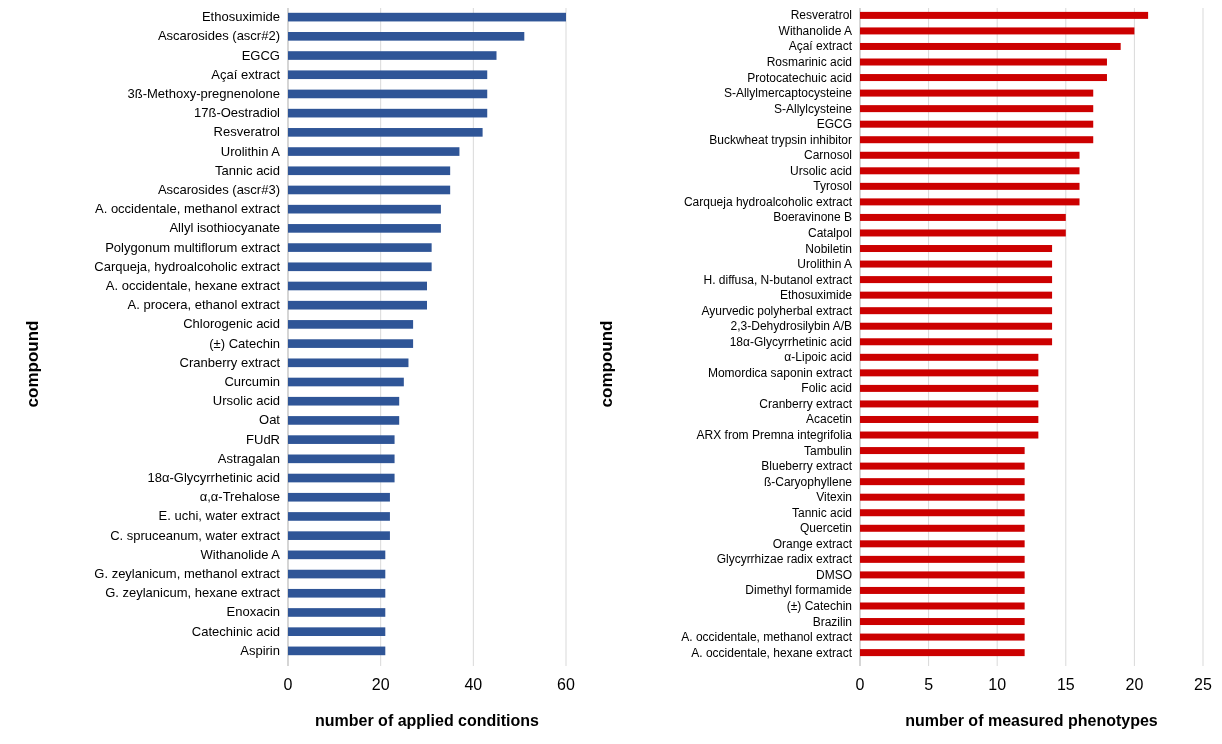 The image size is (1222, 744). What do you see at coordinates (218, 36) in the screenshot?
I see `y-tick-label: Ascarosides (ascr#2)` at bounding box center [218, 36].